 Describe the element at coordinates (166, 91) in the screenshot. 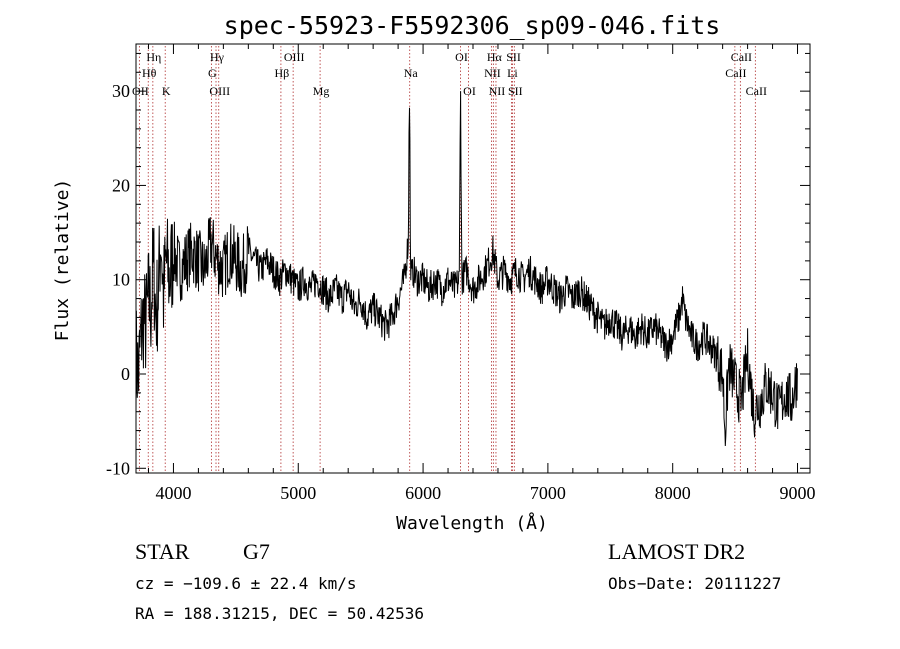

I see `spectral-line-label: K` at that location.